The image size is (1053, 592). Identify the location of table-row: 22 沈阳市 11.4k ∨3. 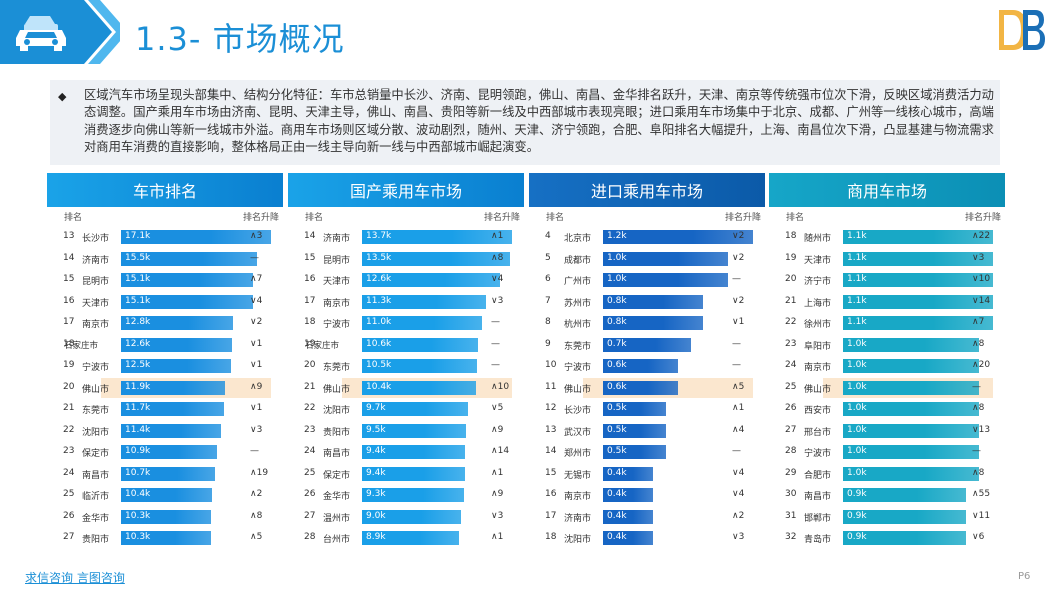
(165, 431).